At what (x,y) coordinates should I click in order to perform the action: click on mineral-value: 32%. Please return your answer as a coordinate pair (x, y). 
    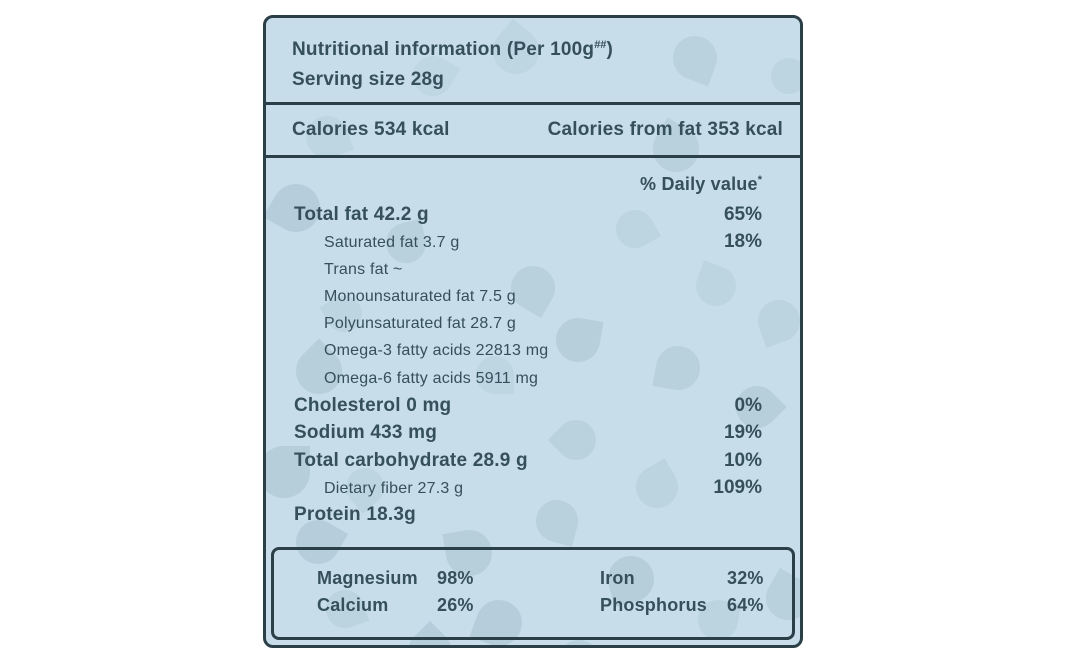
    Looking at the image, I should click on (745, 578).